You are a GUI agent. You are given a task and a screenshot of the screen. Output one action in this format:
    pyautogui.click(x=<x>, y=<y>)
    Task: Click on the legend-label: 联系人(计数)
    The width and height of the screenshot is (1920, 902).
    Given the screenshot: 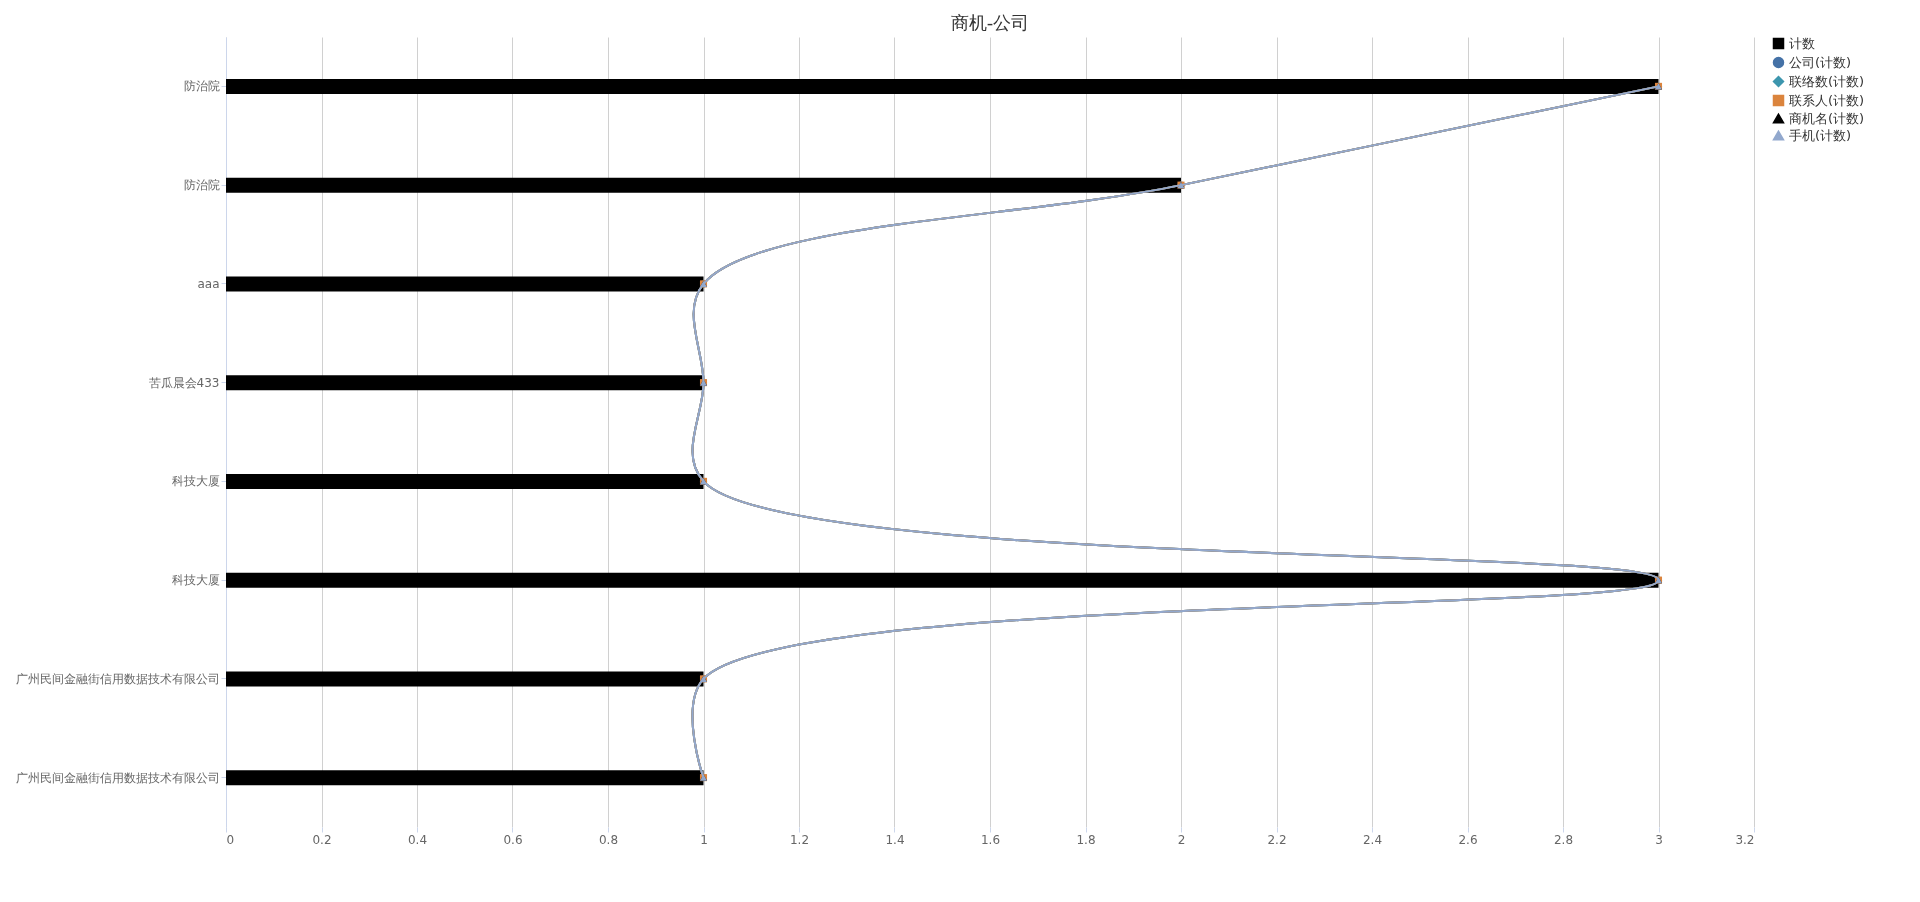 What is the action you would take?
    pyautogui.click(x=1827, y=100)
    